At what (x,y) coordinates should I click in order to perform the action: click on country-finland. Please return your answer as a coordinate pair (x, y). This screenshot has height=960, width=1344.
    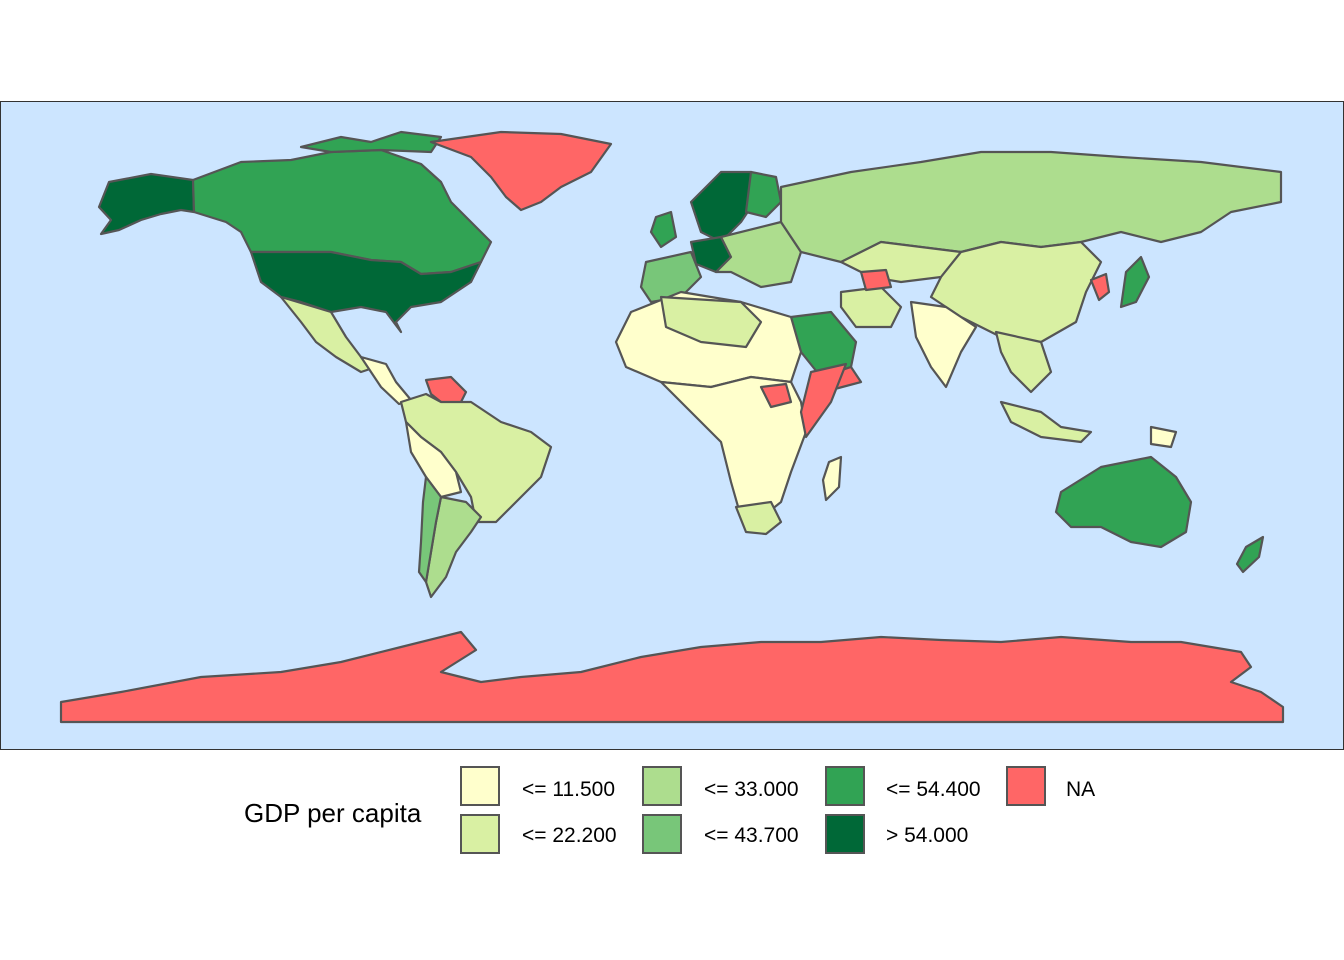
    Looking at the image, I should click on (763, 194).